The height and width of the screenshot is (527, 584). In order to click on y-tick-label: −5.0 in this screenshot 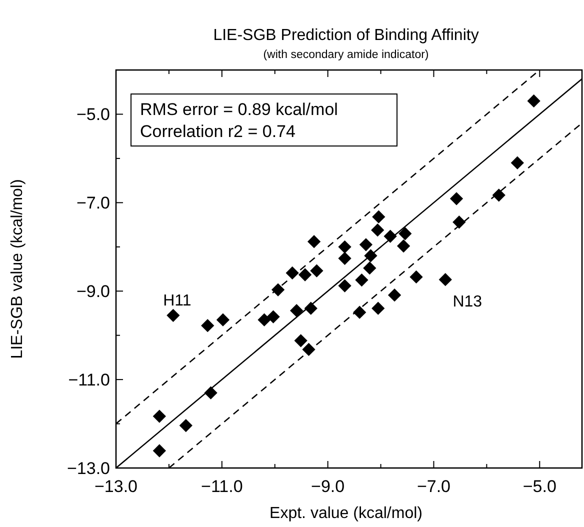, I will do `click(93, 114)`.